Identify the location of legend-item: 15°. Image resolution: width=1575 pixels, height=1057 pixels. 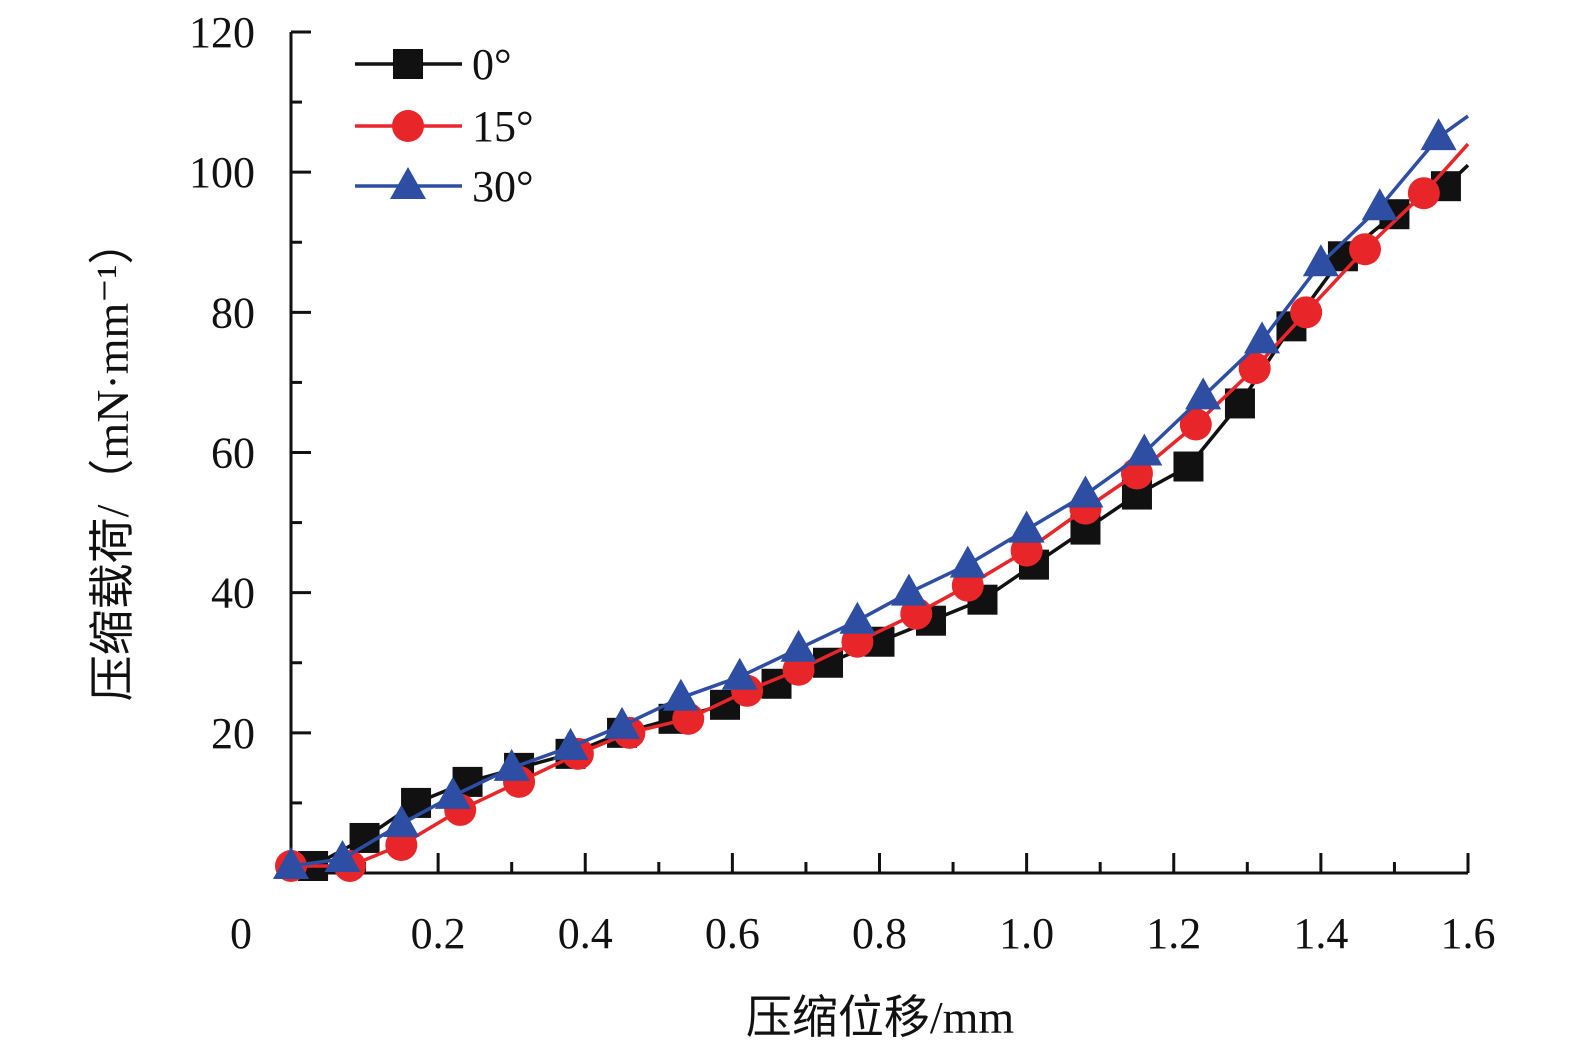
(444, 126).